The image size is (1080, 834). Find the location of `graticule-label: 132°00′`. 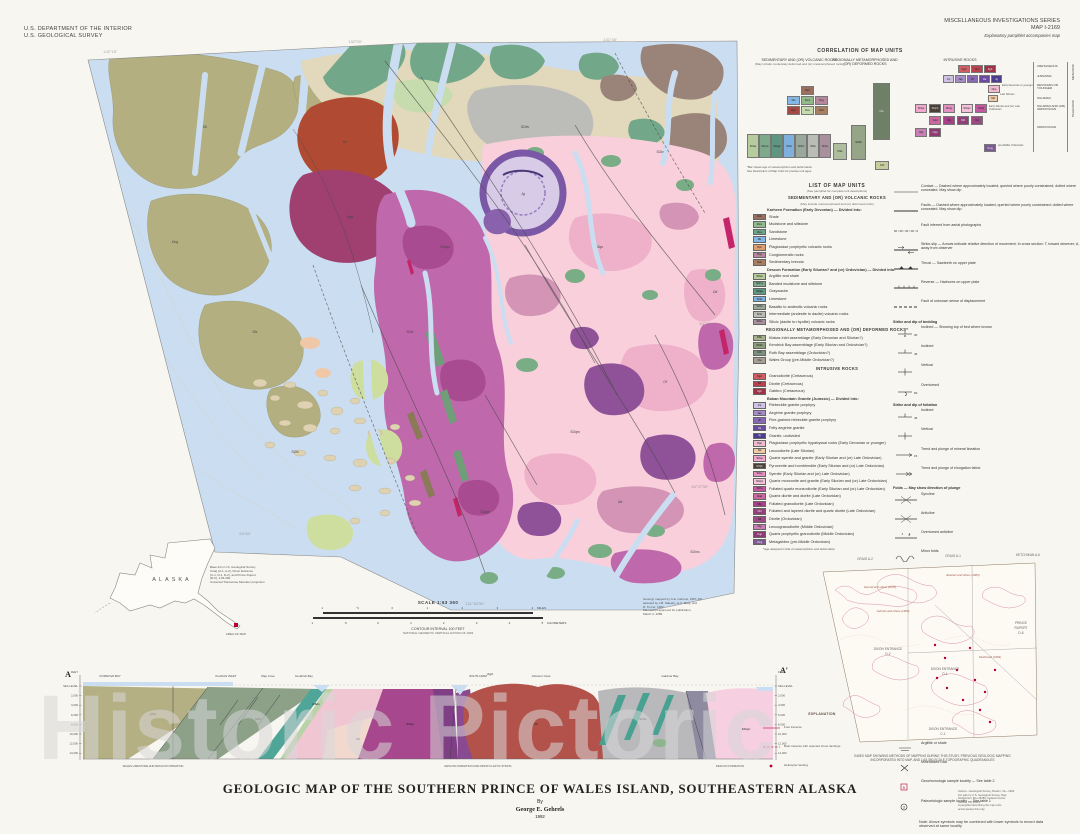

graticule-label: 132°00′ is located at coordinates (355, 41).